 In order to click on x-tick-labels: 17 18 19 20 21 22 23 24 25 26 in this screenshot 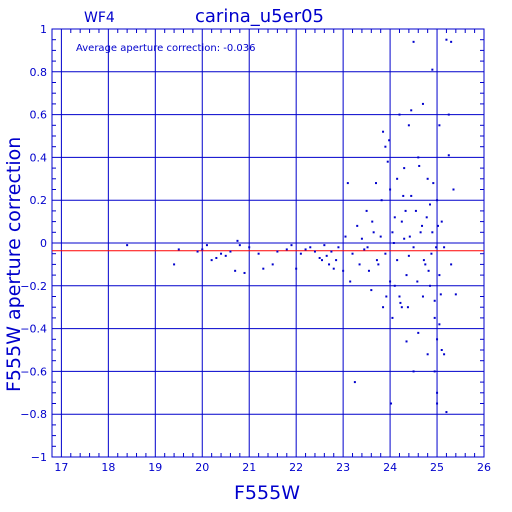, I will do `click(272, 467)`.